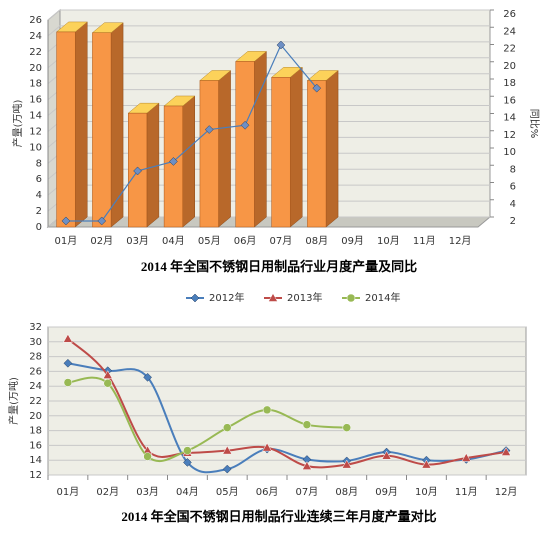  What do you see at coordinates (35, 357) in the screenshot?
I see `y-tick-label: 28` at bounding box center [35, 357].